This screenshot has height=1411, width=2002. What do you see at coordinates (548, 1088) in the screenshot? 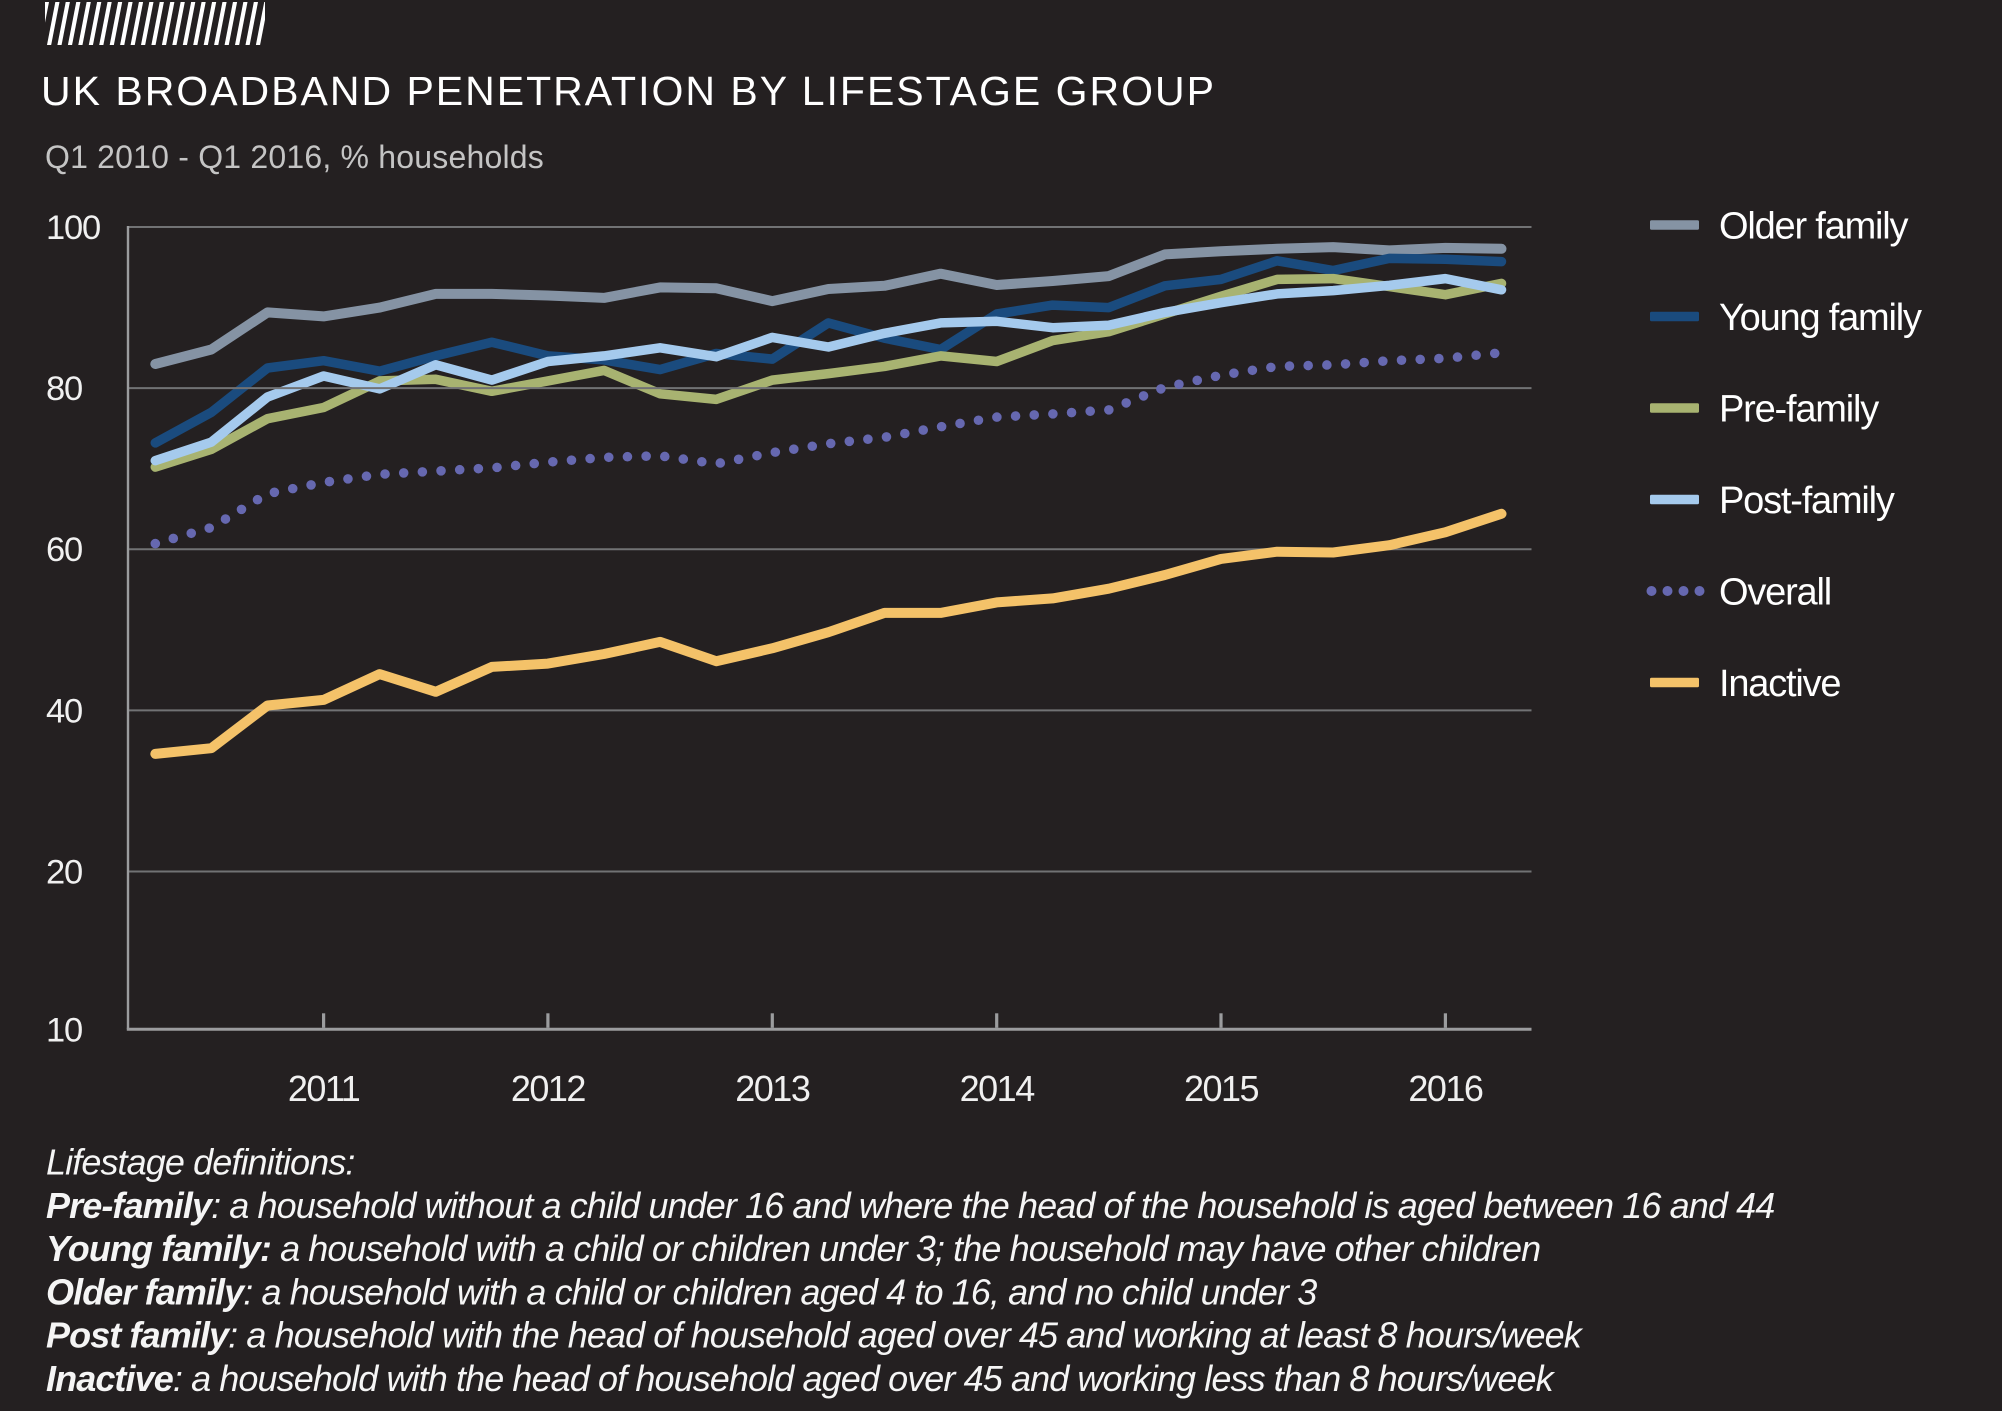
I see `svg-text: 2012` at bounding box center [548, 1088].